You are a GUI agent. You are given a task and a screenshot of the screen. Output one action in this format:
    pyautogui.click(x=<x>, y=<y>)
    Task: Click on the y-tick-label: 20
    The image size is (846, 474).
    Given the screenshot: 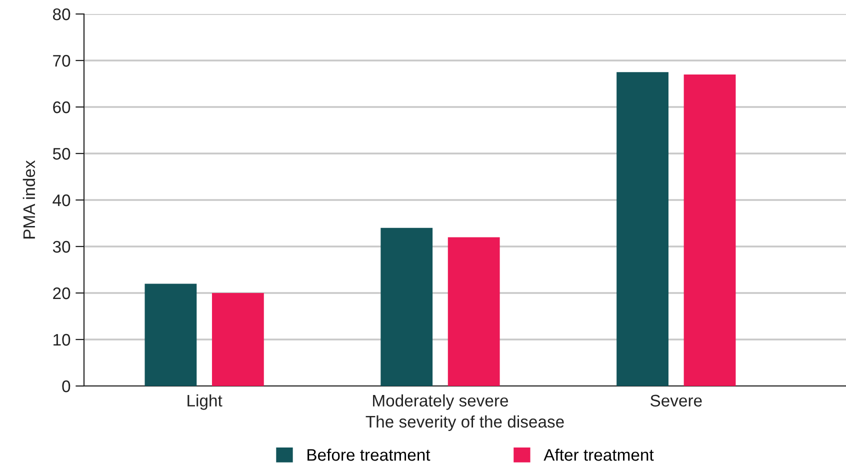 What is the action you would take?
    pyautogui.click(x=61, y=293)
    